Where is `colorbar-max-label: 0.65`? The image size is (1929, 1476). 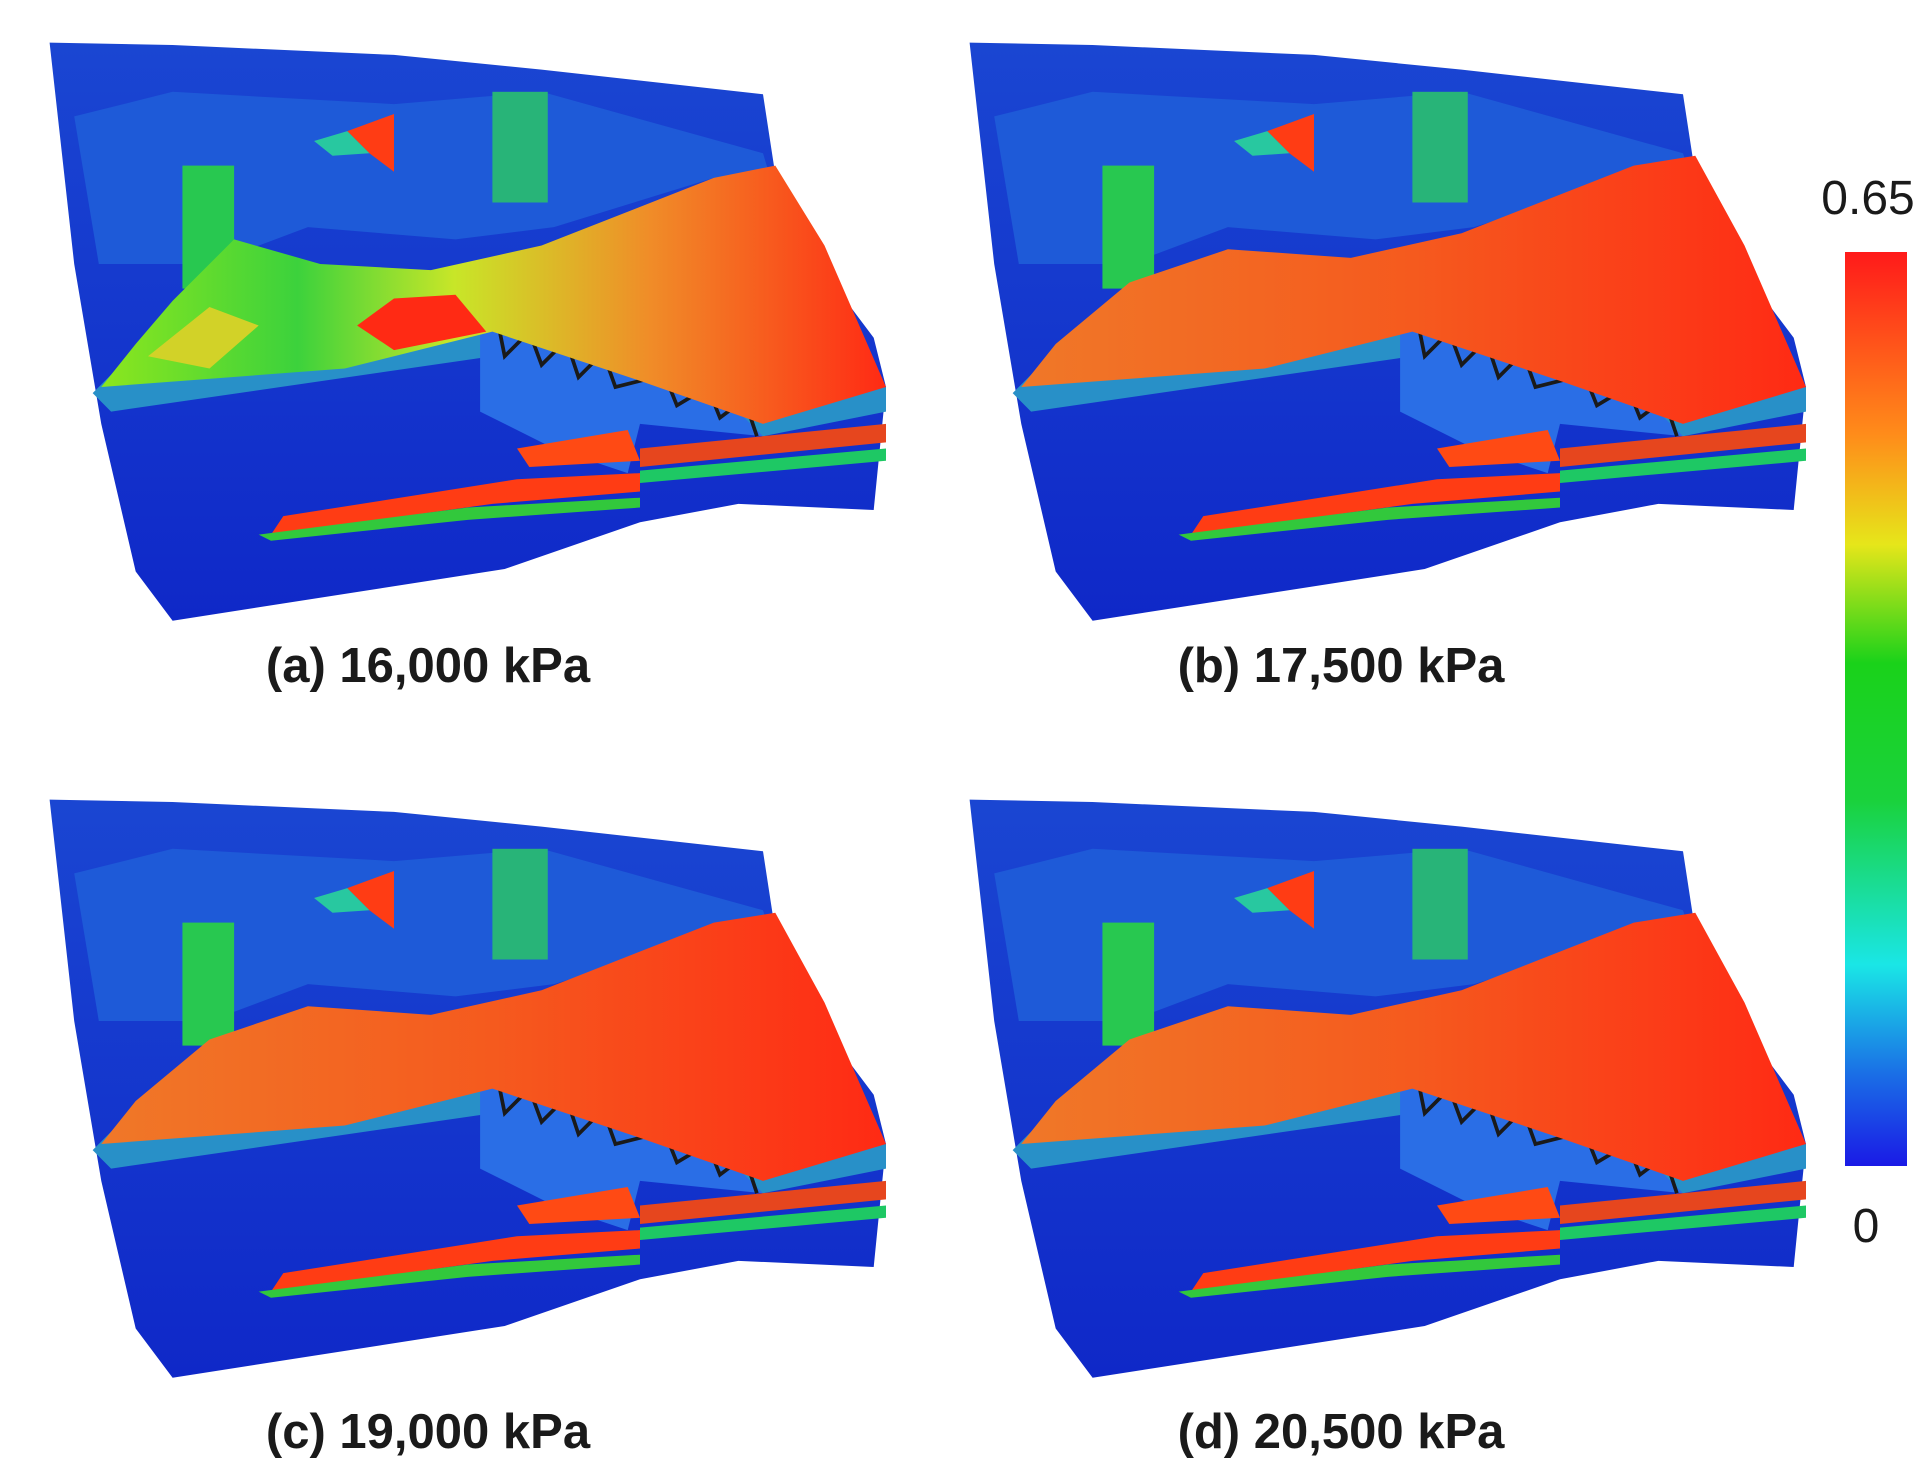
colorbar-max-label: 0.65 is located at coordinates (1867, 198).